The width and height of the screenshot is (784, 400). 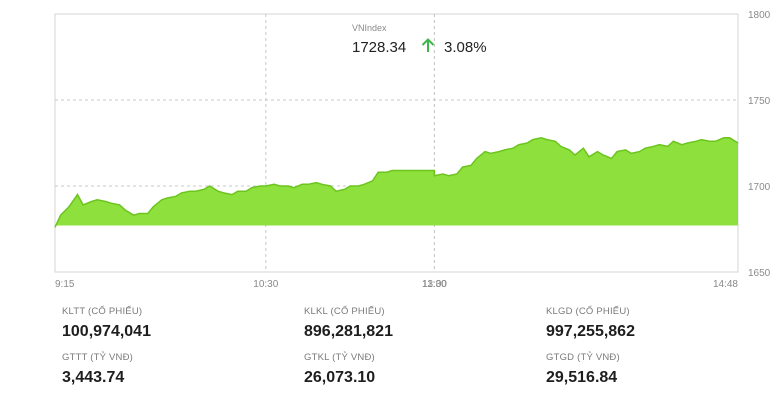 I want to click on y-tick-label: 1800, so click(x=759, y=15).